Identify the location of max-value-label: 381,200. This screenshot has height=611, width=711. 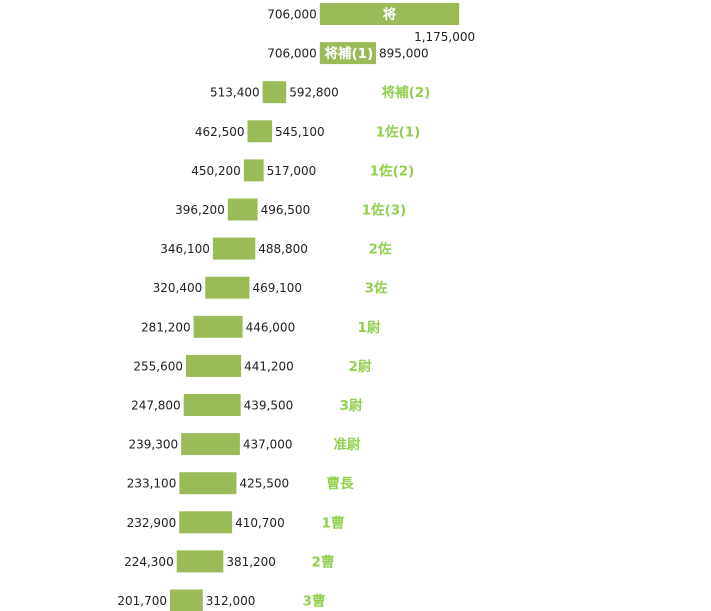
(251, 562).